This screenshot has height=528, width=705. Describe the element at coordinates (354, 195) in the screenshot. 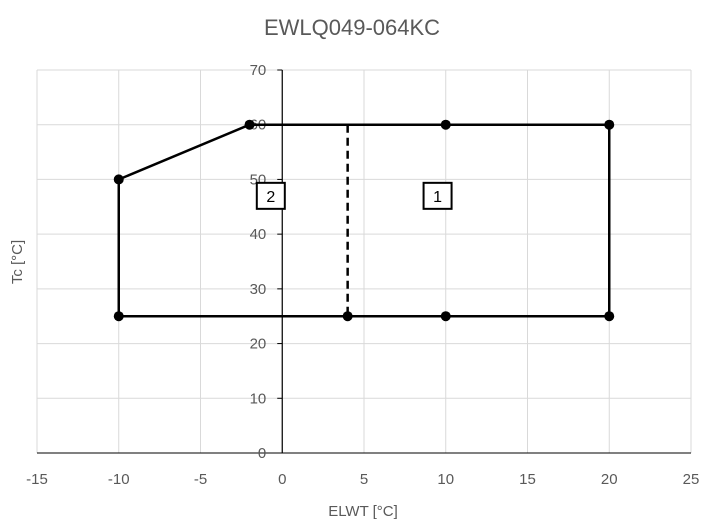

I see `annotations: 12` at that location.